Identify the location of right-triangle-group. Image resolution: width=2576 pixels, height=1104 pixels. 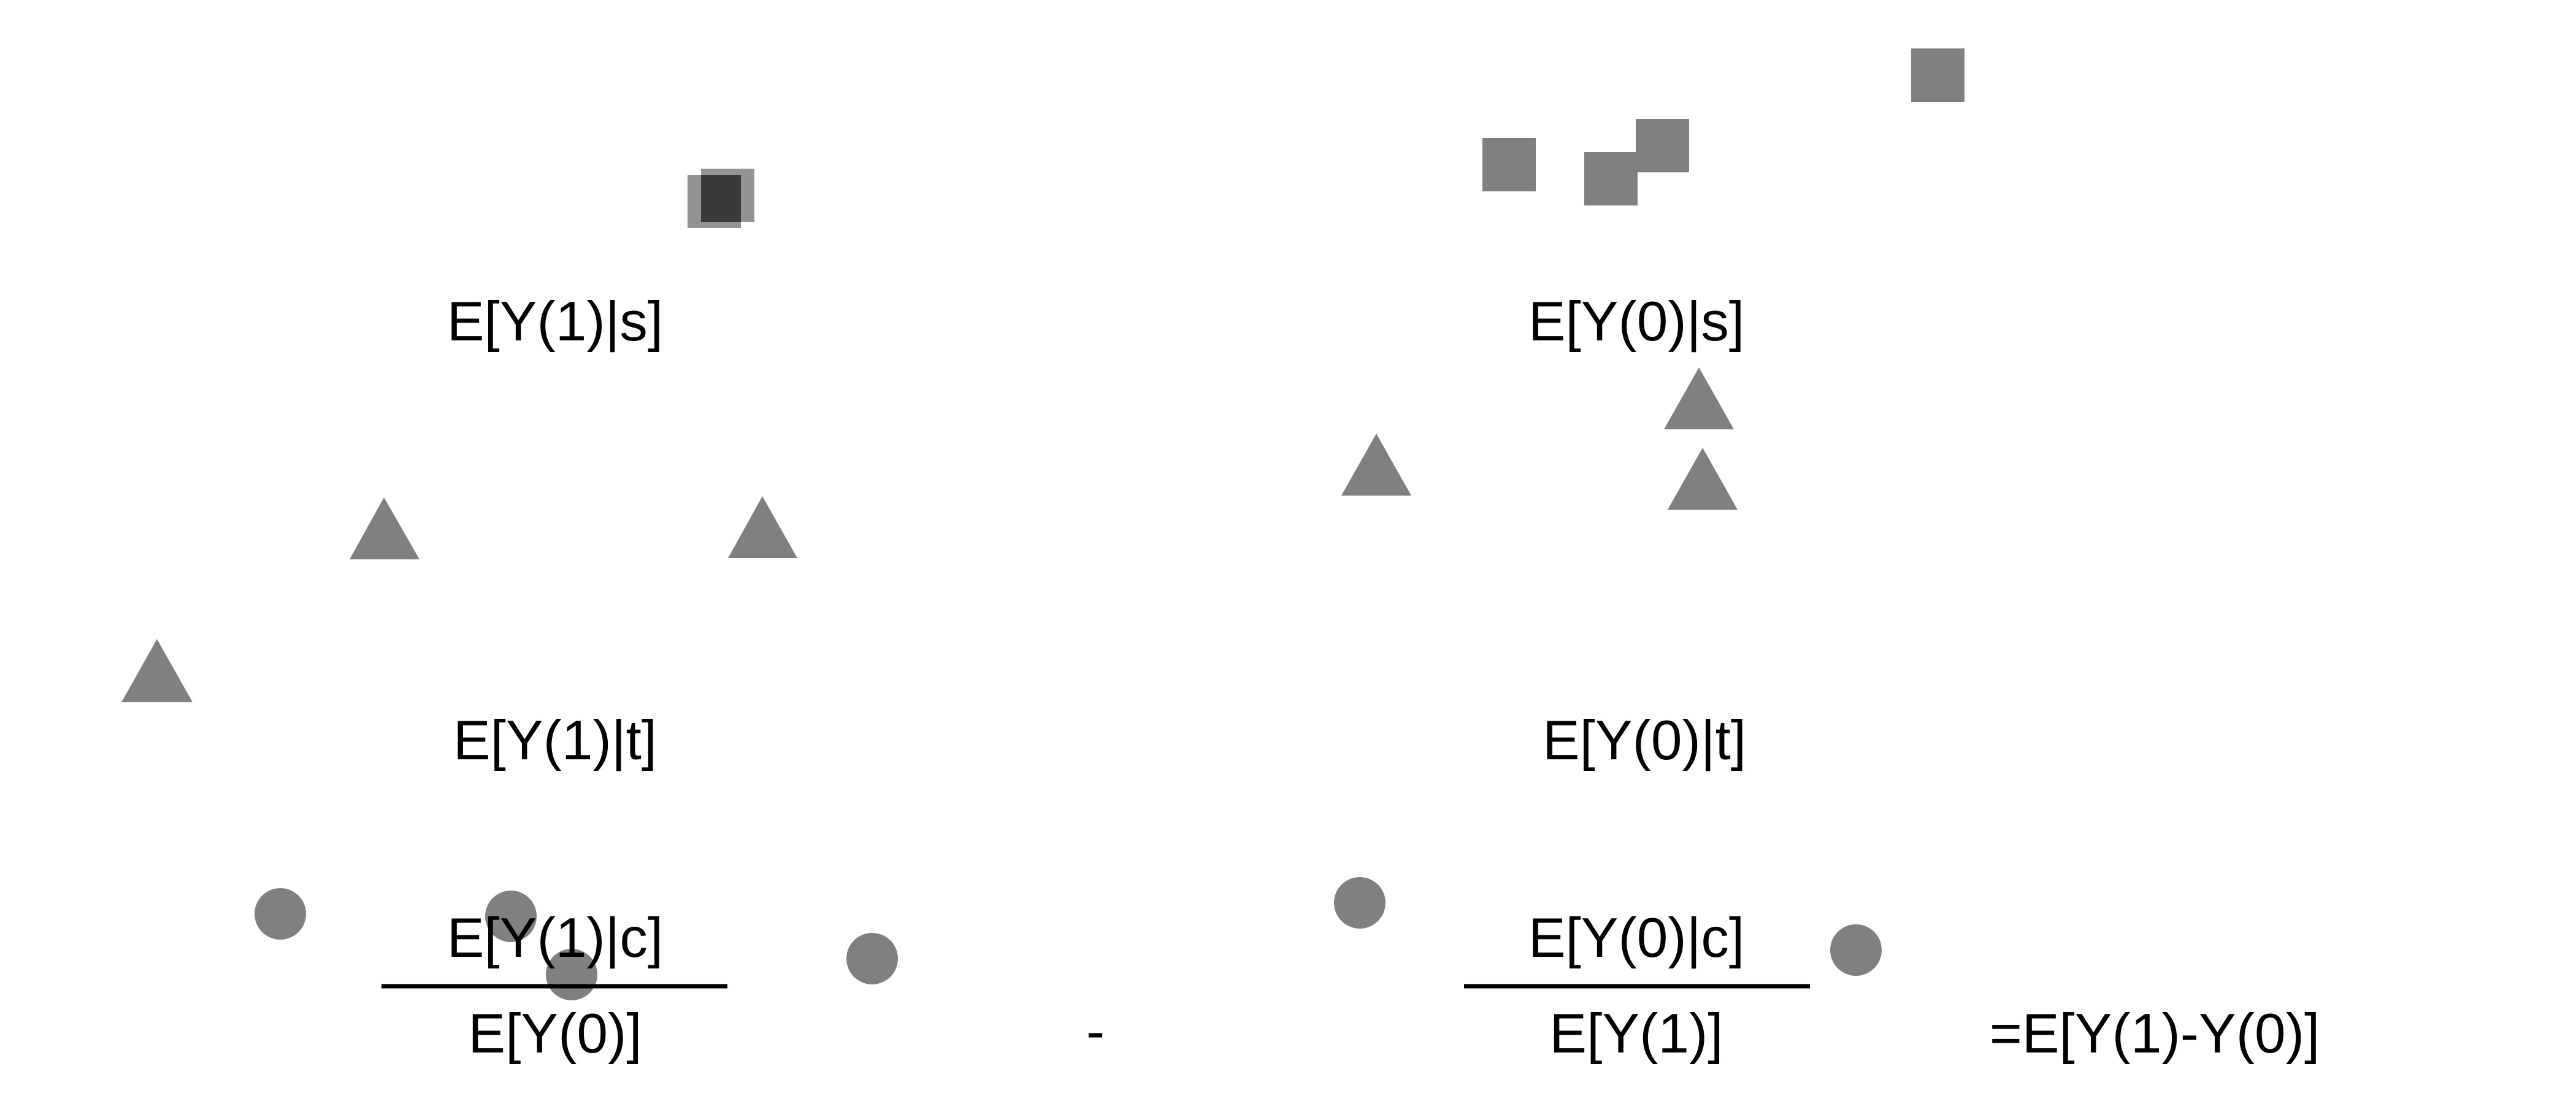
(1539, 438).